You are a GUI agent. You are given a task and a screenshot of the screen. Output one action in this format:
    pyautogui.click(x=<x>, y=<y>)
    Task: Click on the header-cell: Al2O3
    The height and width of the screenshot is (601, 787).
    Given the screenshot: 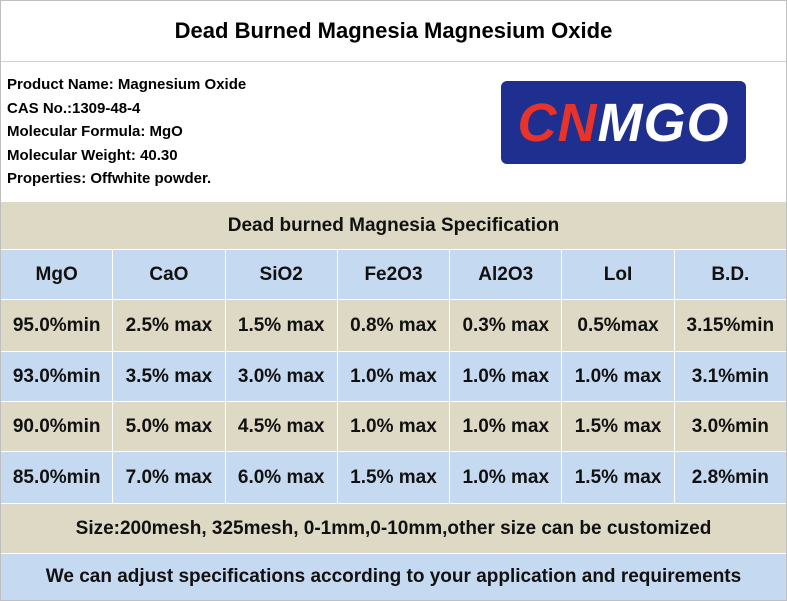 What is the action you would take?
    pyautogui.click(x=506, y=274)
    